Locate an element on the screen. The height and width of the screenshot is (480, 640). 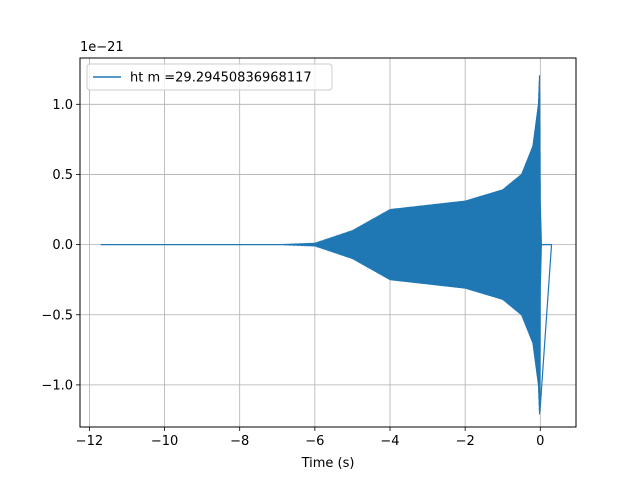
y-tick-label: 1.0 is located at coordinates (62, 105).